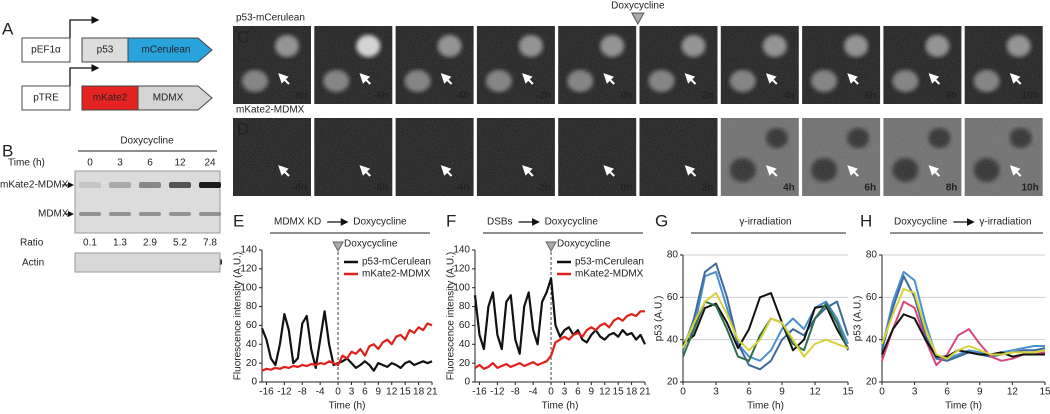 The image size is (1050, 414). Describe the element at coordinates (921, 222) in the screenshot. I see `chart-title-from: Doxycycline` at that location.